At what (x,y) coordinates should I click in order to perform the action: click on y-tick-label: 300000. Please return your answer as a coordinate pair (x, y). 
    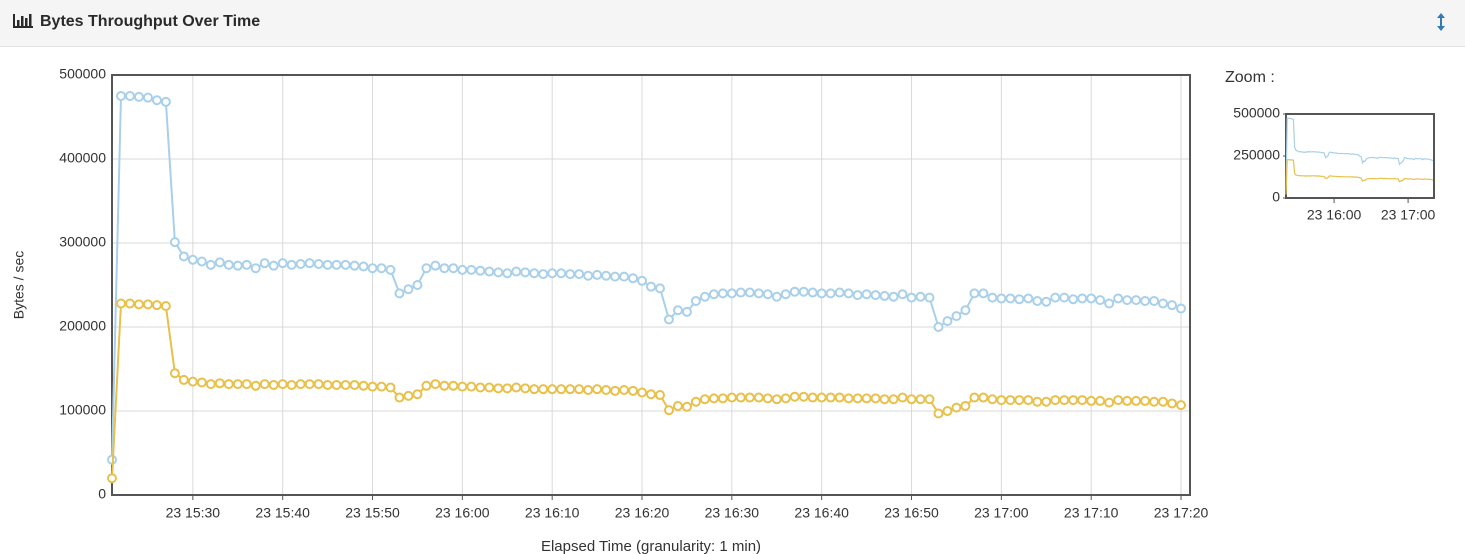
    Looking at the image, I should click on (82, 242).